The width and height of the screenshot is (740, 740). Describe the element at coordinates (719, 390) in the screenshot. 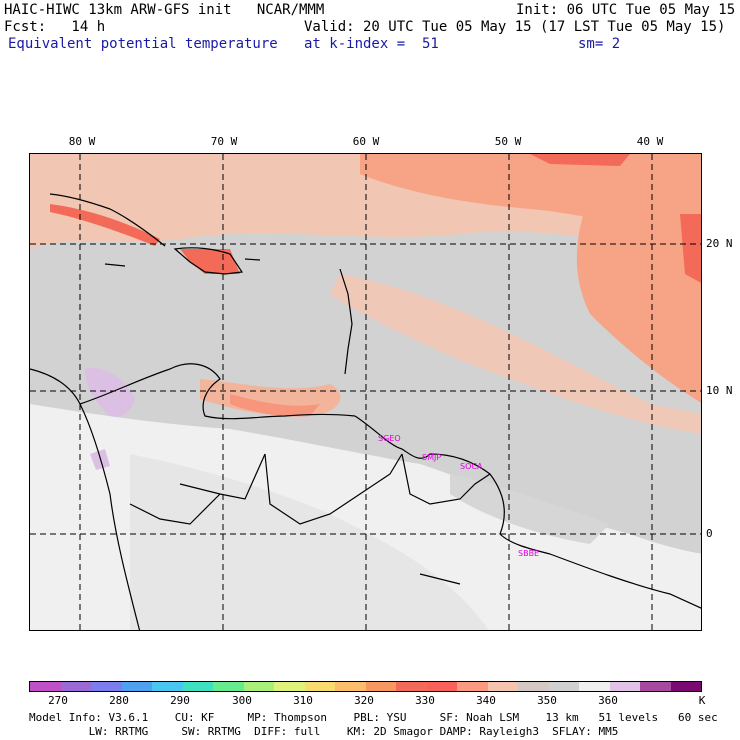

I see `lat-label-10n: 10 N` at that location.